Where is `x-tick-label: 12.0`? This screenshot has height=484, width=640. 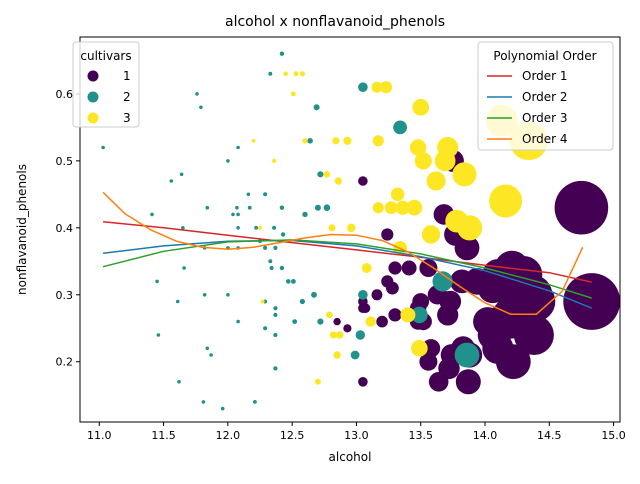 x-tick-label: 12.0 is located at coordinates (228, 435).